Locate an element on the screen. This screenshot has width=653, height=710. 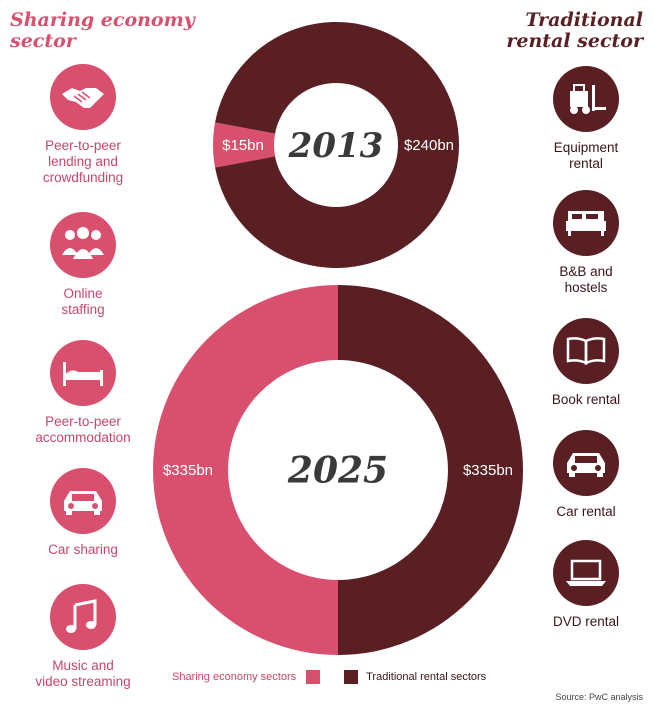
list-item: Music and video streaming is located at coordinates (83, 637).